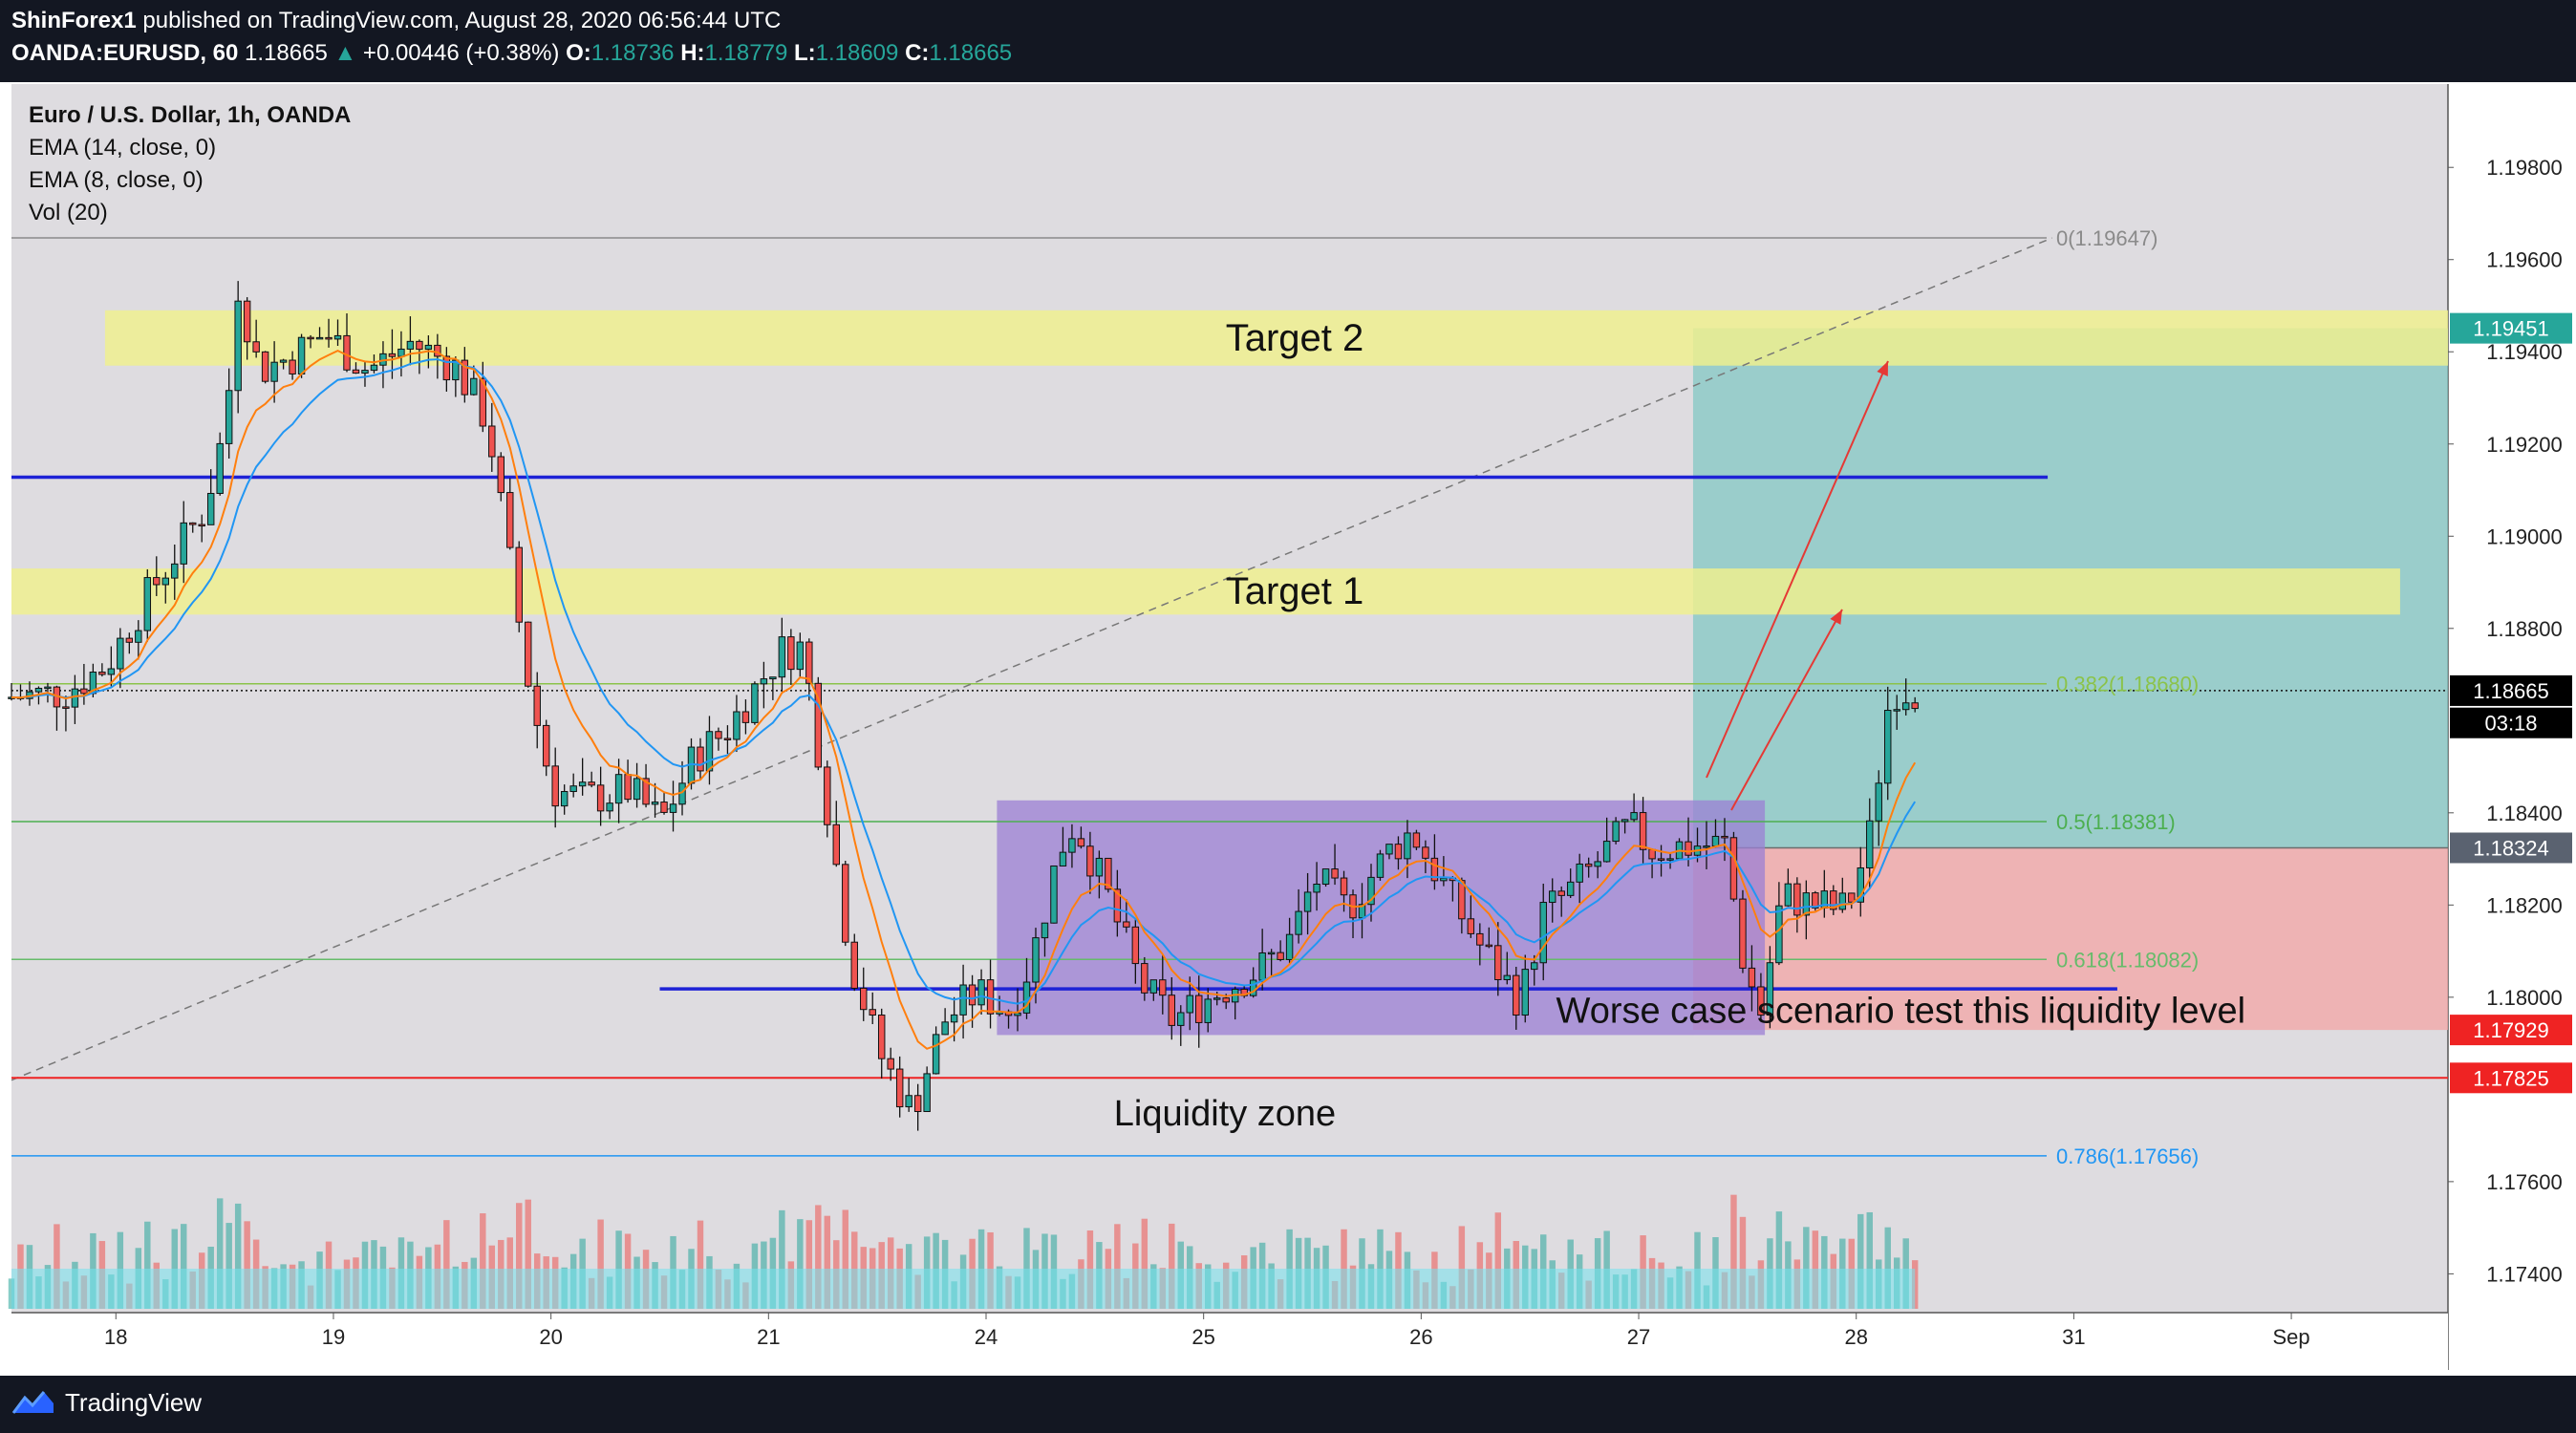  I want to click on liquidity-zone-label: Liquidity zone, so click(1225, 1114).